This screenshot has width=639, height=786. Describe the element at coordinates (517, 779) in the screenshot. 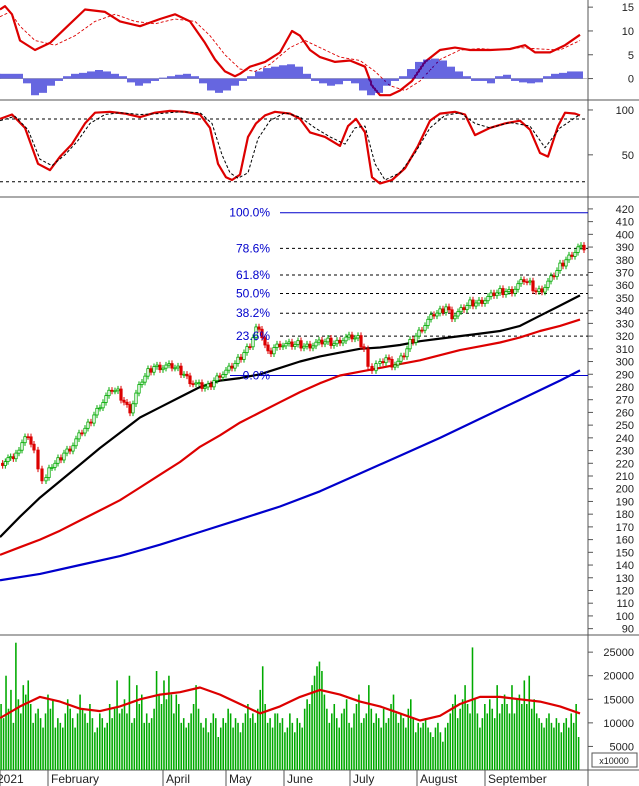

I see `x-axis-month-label: September` at that location.